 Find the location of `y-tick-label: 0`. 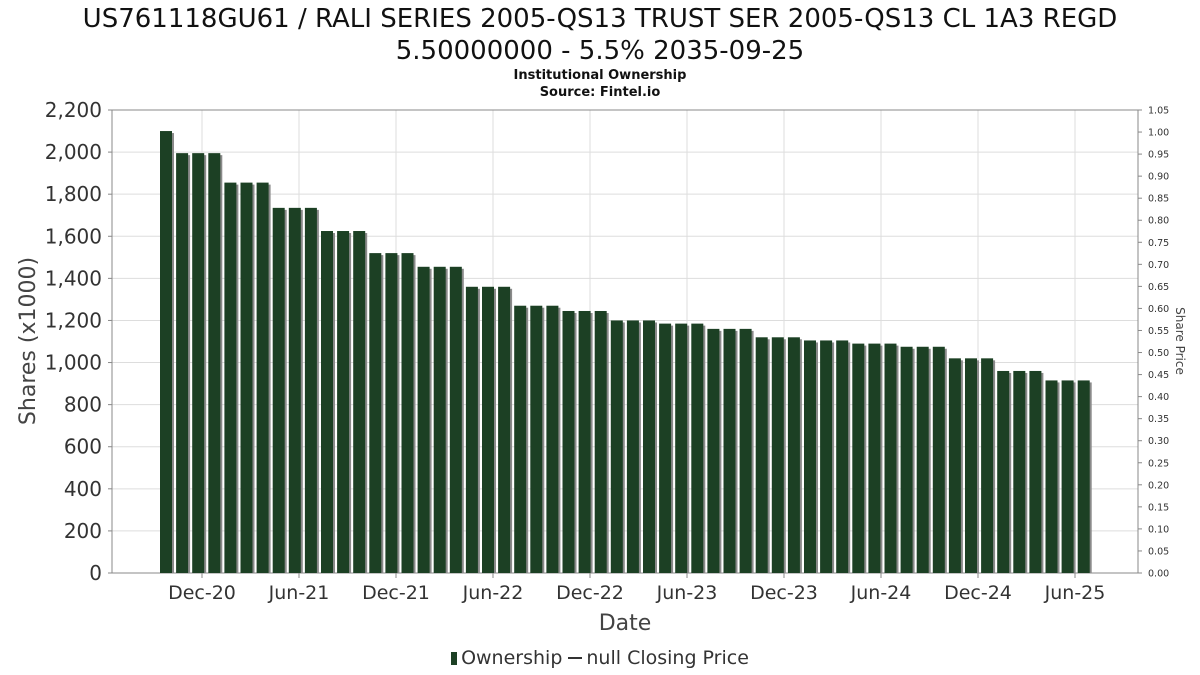

y-tick-label: 0 is located at coordinates (95, 573).